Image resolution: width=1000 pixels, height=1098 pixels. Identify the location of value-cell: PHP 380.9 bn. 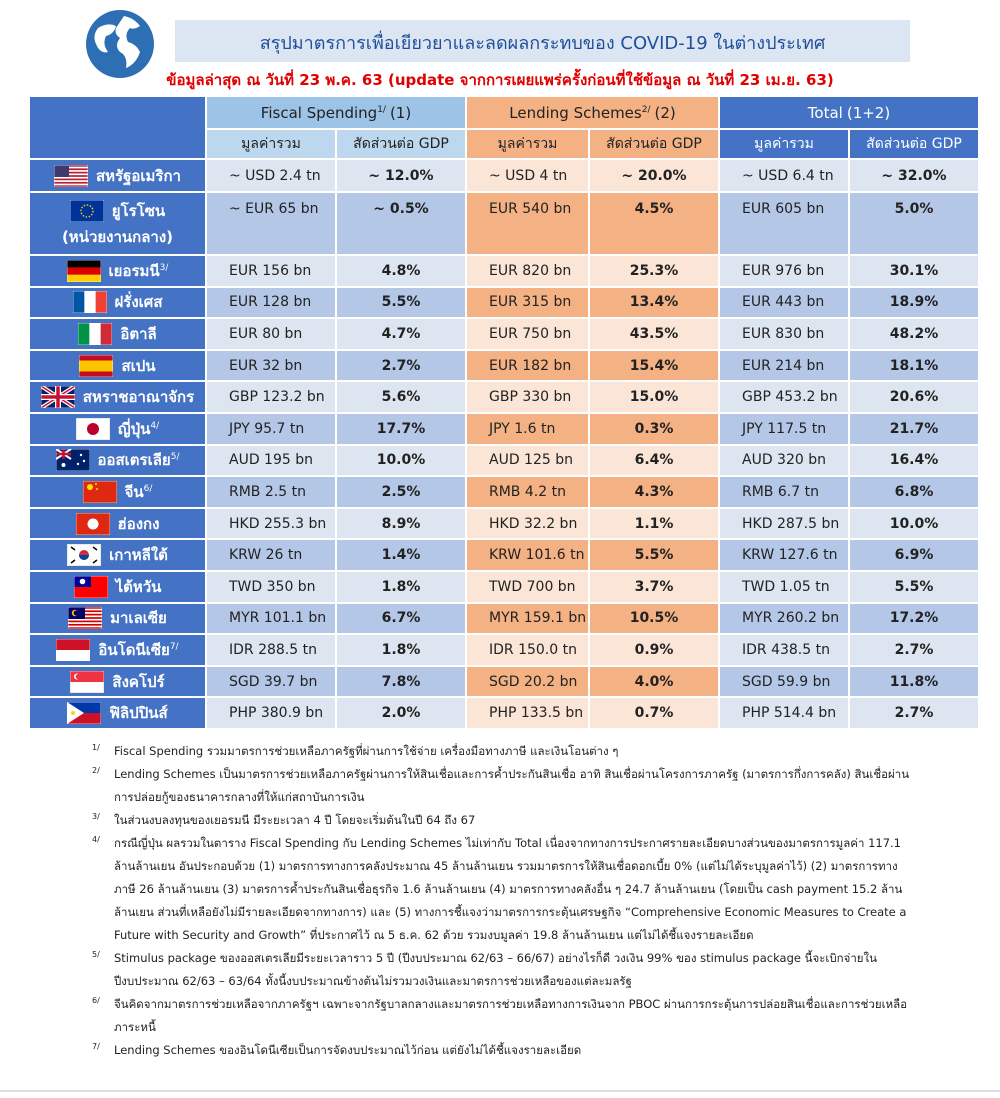
(272, 714).